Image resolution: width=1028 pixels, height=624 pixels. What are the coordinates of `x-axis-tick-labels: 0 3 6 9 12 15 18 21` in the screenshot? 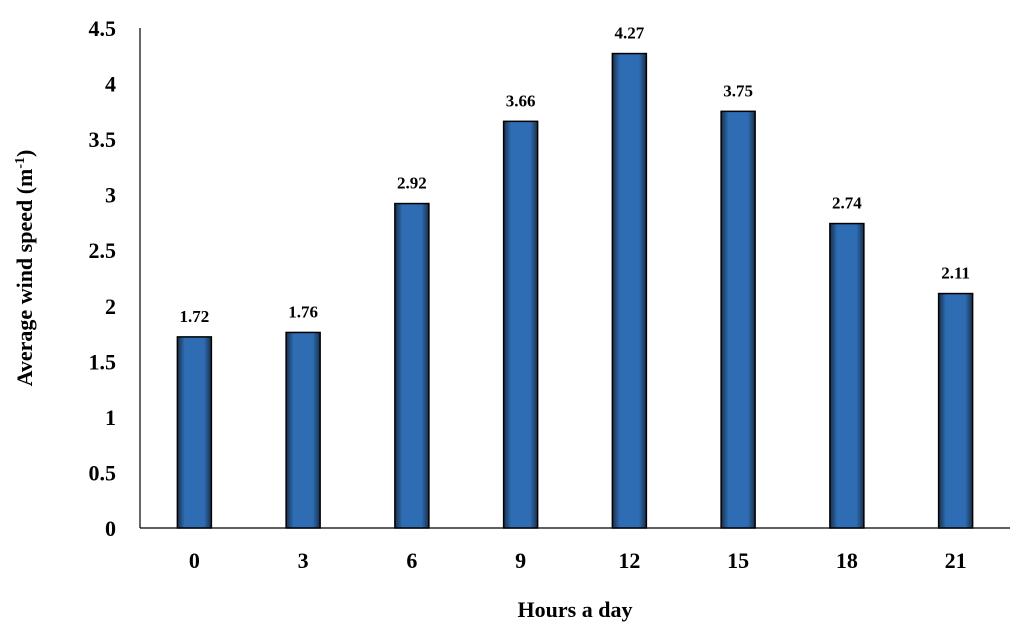 It's located at (578, 560).